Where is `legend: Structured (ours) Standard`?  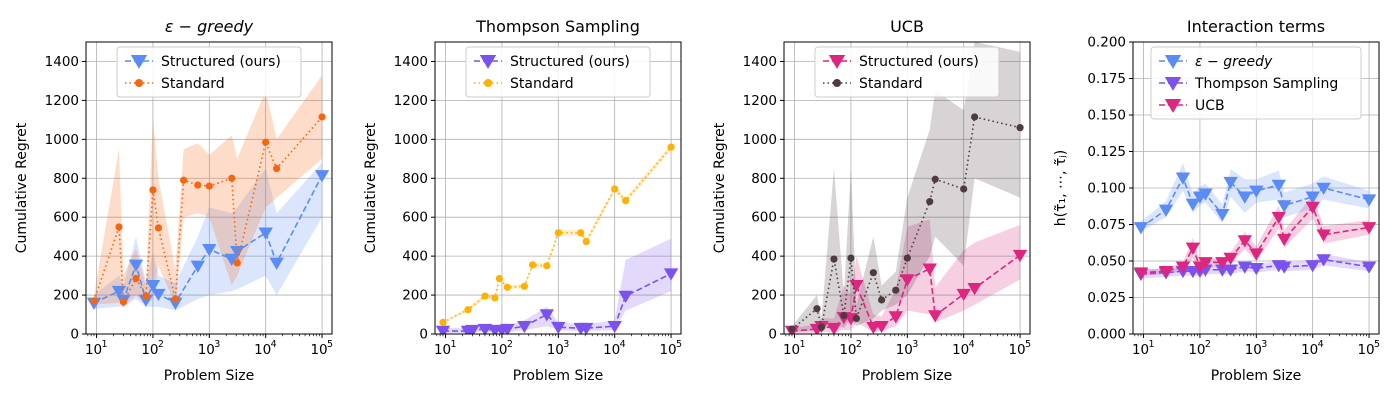 legend: Structured (ours) Standard is located at coordinates (558, 72).